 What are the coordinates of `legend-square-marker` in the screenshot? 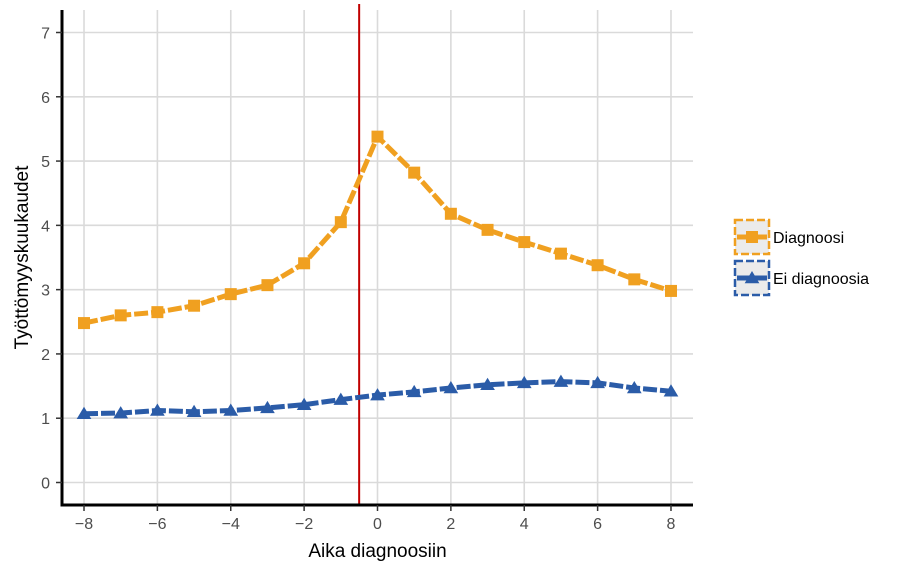 It's located at (752, 237).